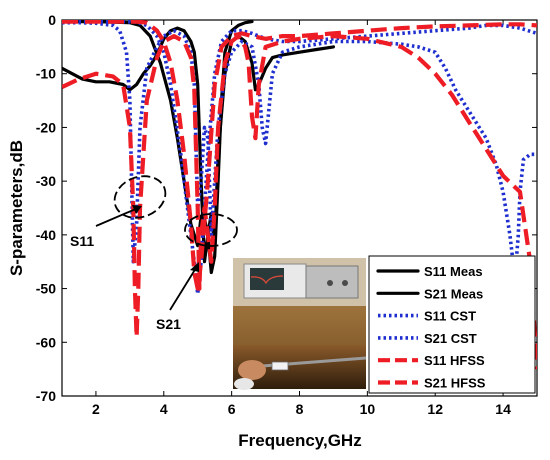 This screenshot has width=550, height=460. Describe the element at coordinates (164, 409) in the screenshot. I see `x-tick-label: 4` at that location.